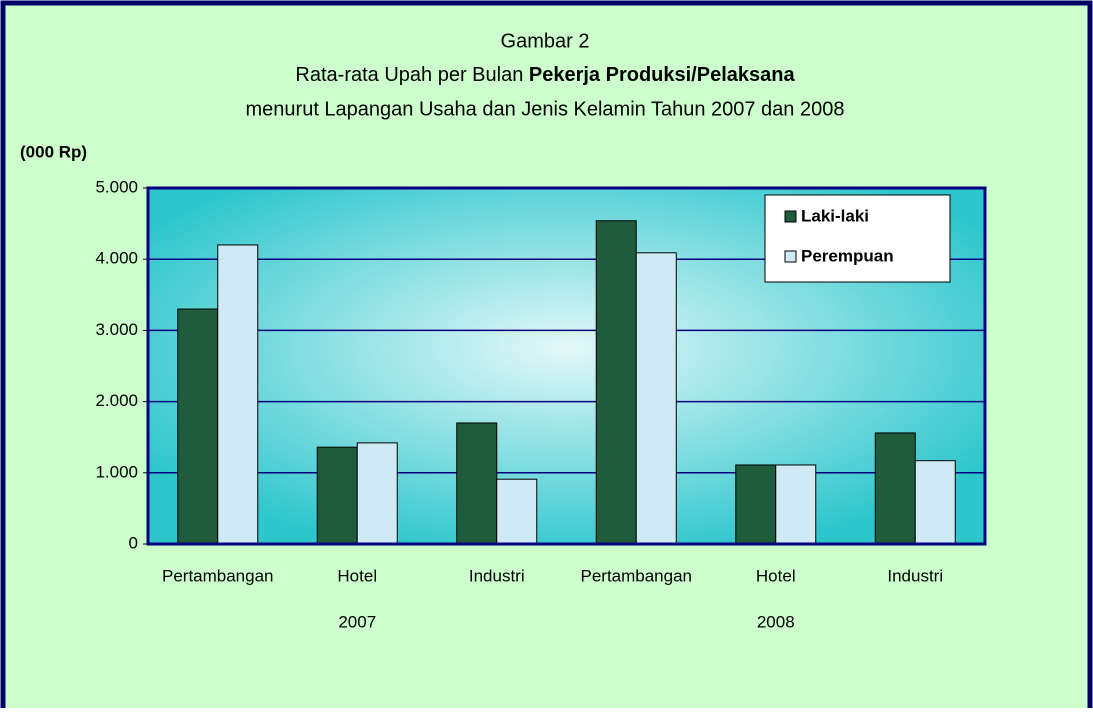 Image resolution: width=1093 pixels, height=713 pixels. I want to click on y-axis-label: (000 Rp), so click(53, 151).